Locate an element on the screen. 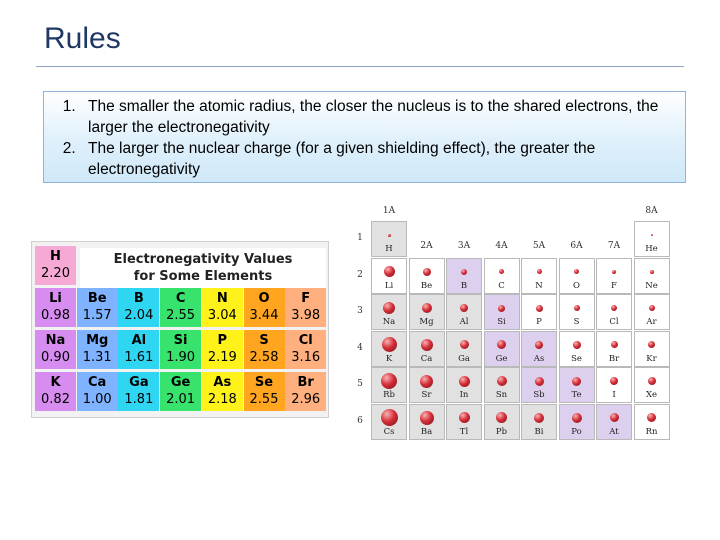 This screenshot has height=540, width=720. pt-cell-k: K is located at coordinates (389, 348).